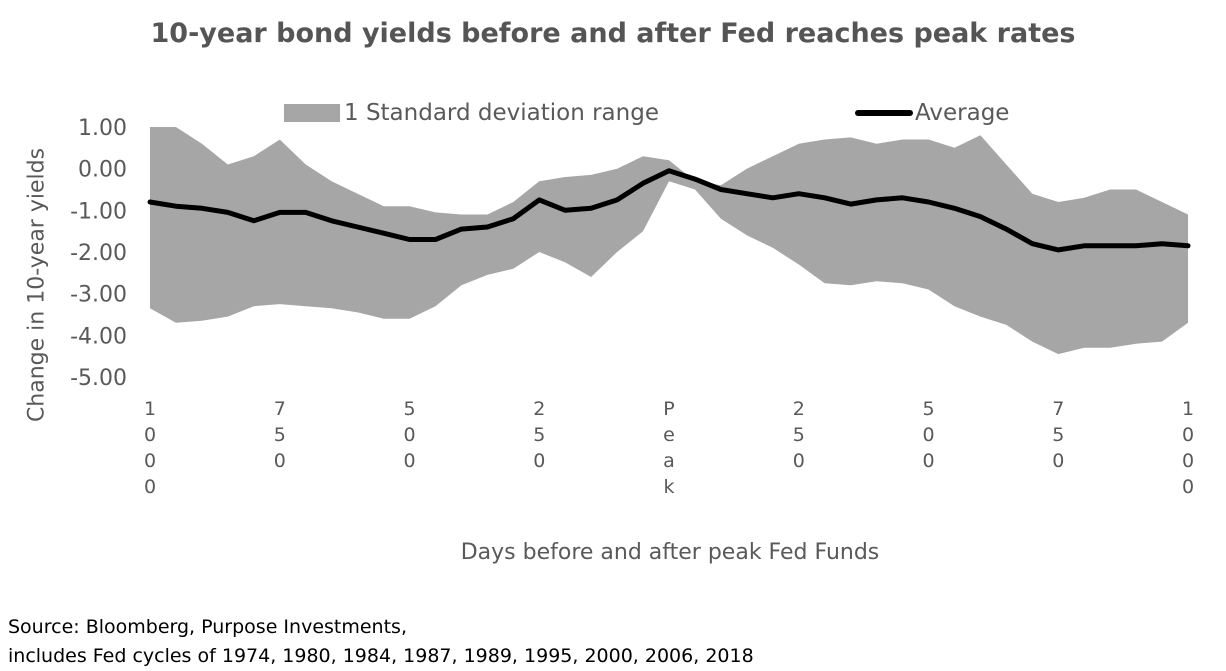 Image resolution: width=1226 pixels, height=671 pixels. I want to click on y-tick-label: -2.00, so click(98, 253).